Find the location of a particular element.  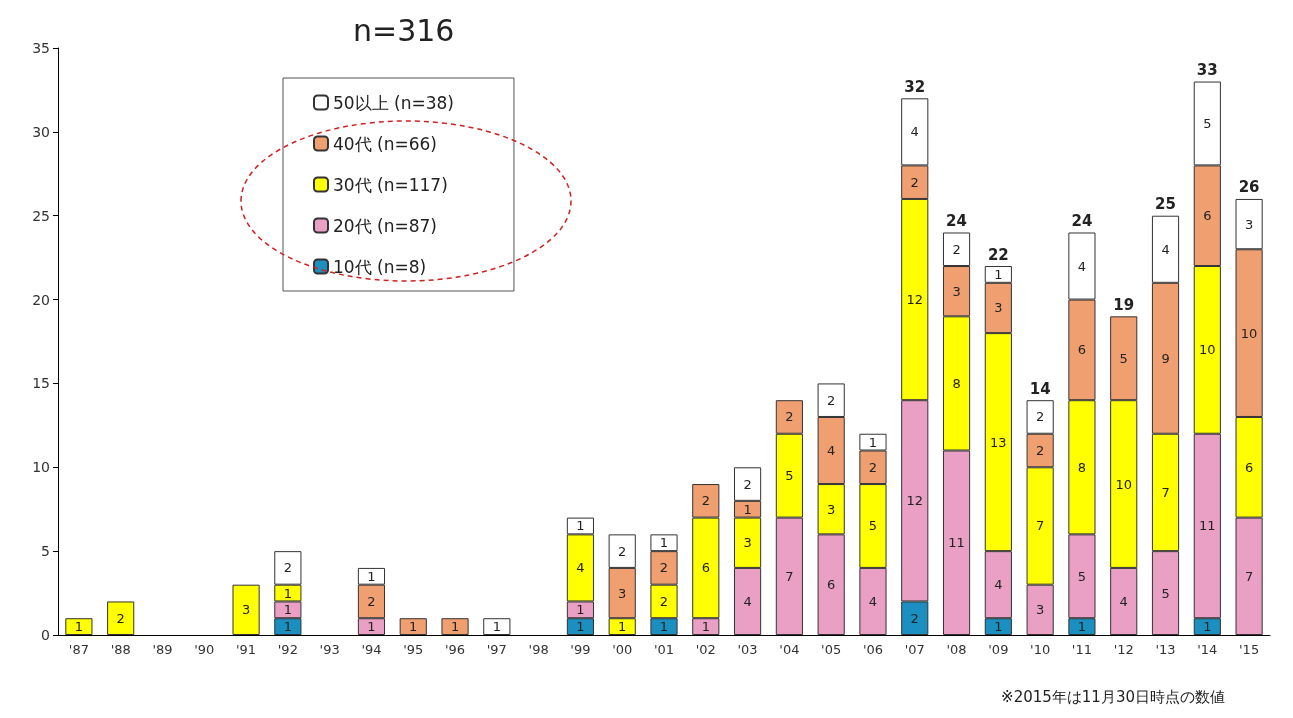

total-label: 14 is located at coordinates (1040, 388).